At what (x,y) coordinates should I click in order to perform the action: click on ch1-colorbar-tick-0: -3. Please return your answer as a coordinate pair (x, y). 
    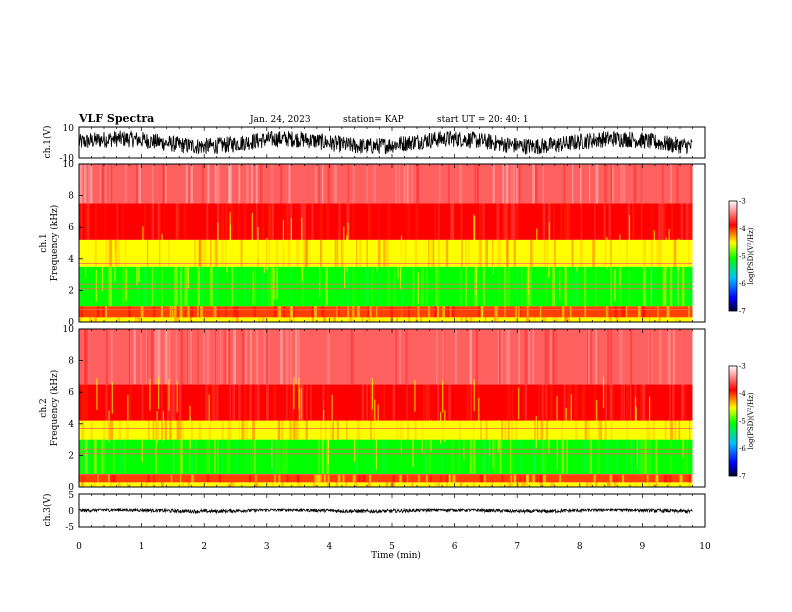
    Looking at the image, I should click on (742, 202).